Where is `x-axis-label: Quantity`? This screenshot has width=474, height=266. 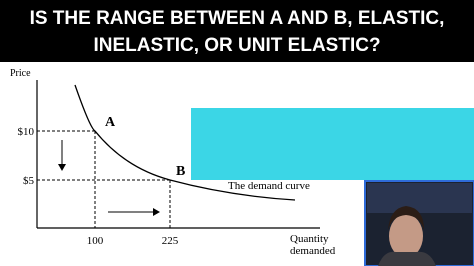 x-axis-label: Quantity is located at coordinates (309, 239).